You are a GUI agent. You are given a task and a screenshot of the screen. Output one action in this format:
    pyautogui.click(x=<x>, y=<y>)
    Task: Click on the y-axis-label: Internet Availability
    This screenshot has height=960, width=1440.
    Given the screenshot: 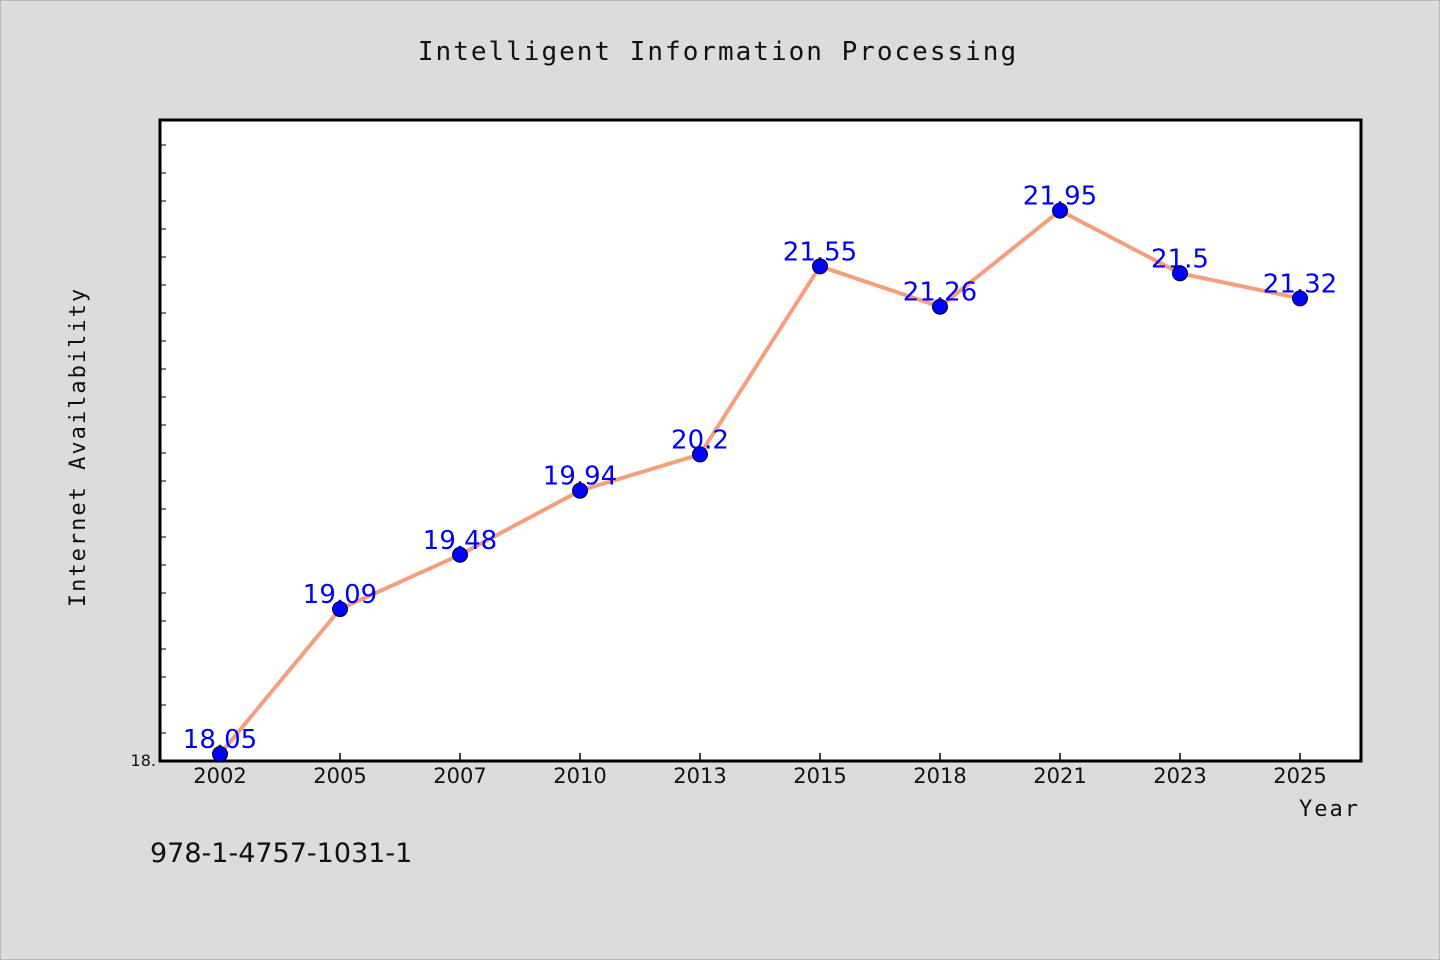 What is the action you would take?
    pyautogui.click(x=78, y=447)
    